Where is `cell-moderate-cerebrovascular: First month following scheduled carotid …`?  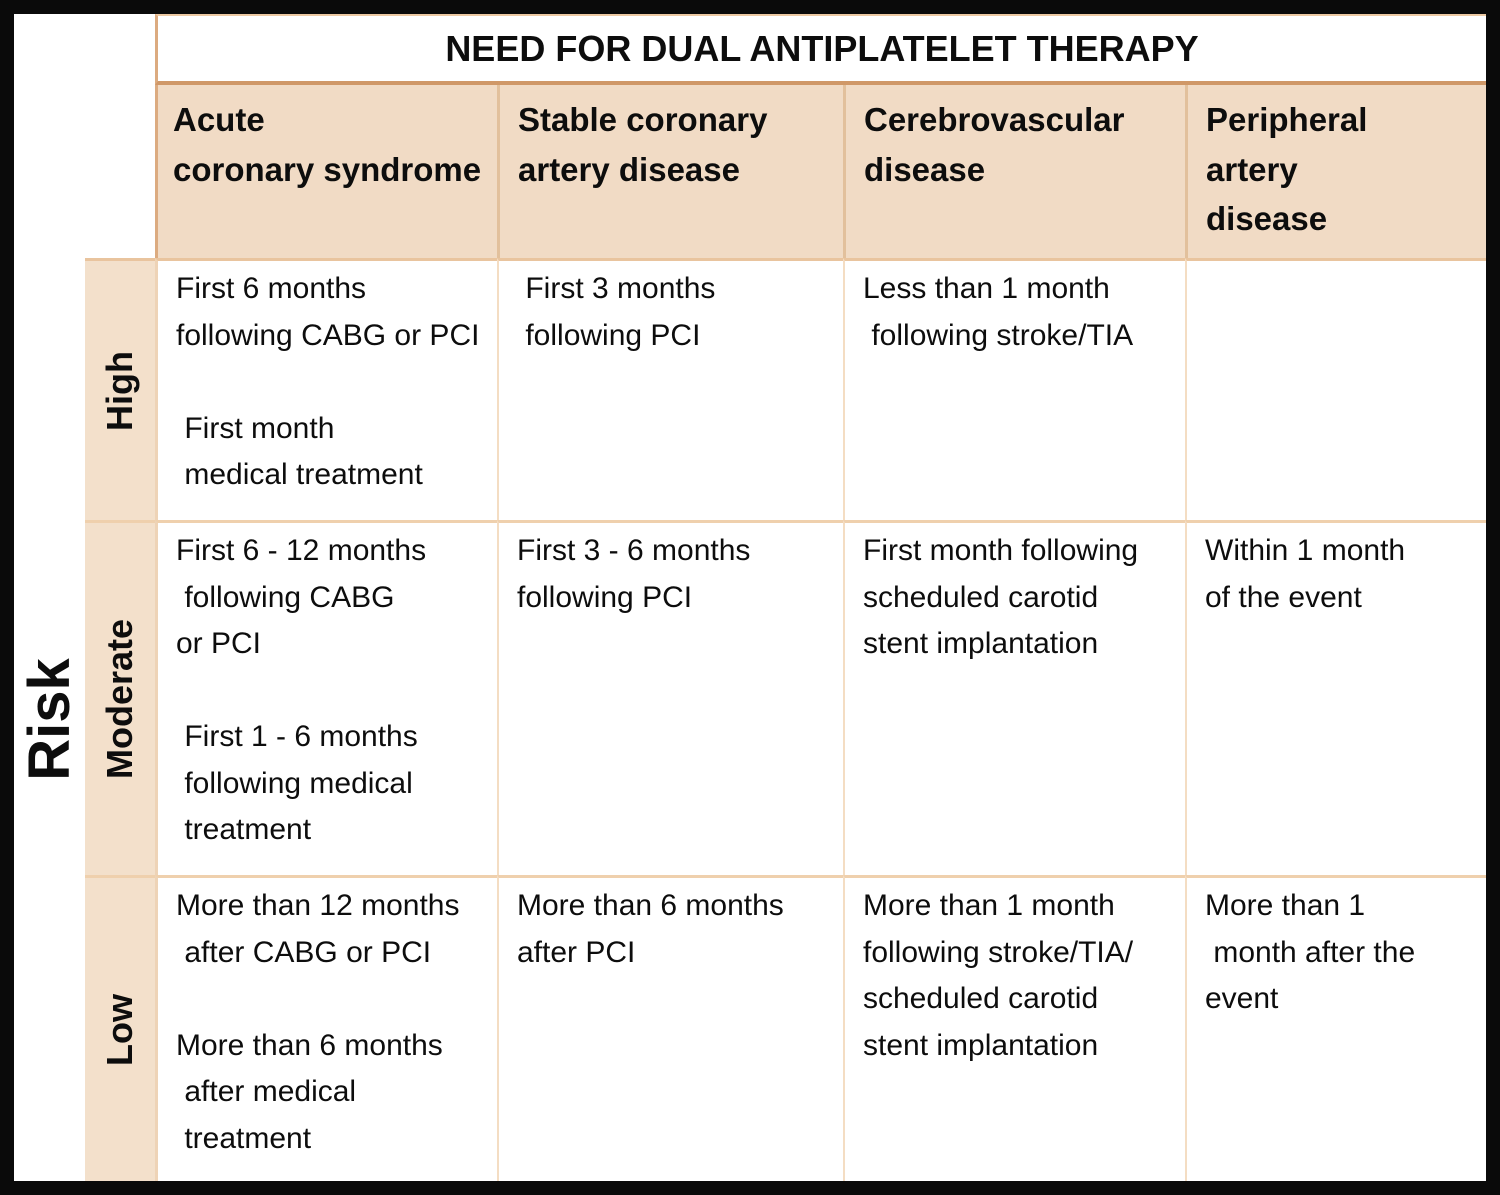
cell-moderate-cerebrovascular: First month following scheduled carotid … is located at coordinates (1014, 697).